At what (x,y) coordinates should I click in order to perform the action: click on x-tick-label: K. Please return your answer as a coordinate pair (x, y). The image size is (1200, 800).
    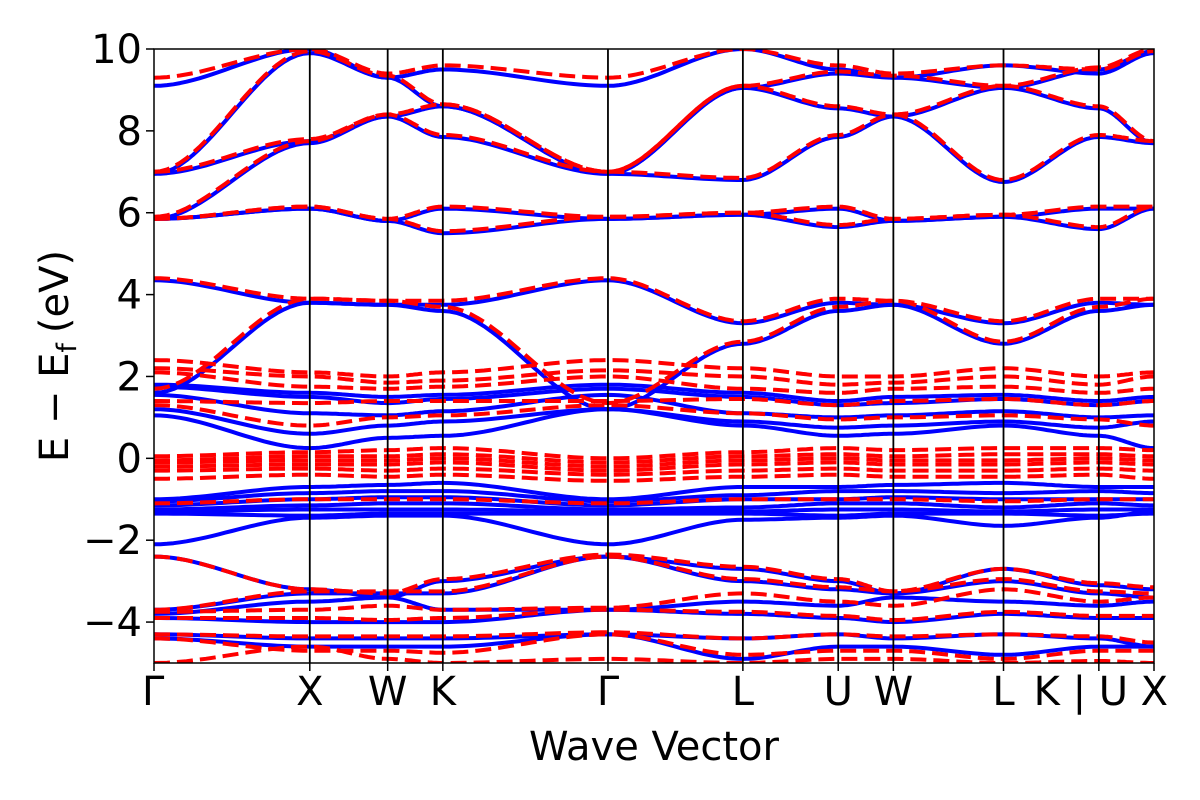
    Looking at the image, I should click on (444, 692).